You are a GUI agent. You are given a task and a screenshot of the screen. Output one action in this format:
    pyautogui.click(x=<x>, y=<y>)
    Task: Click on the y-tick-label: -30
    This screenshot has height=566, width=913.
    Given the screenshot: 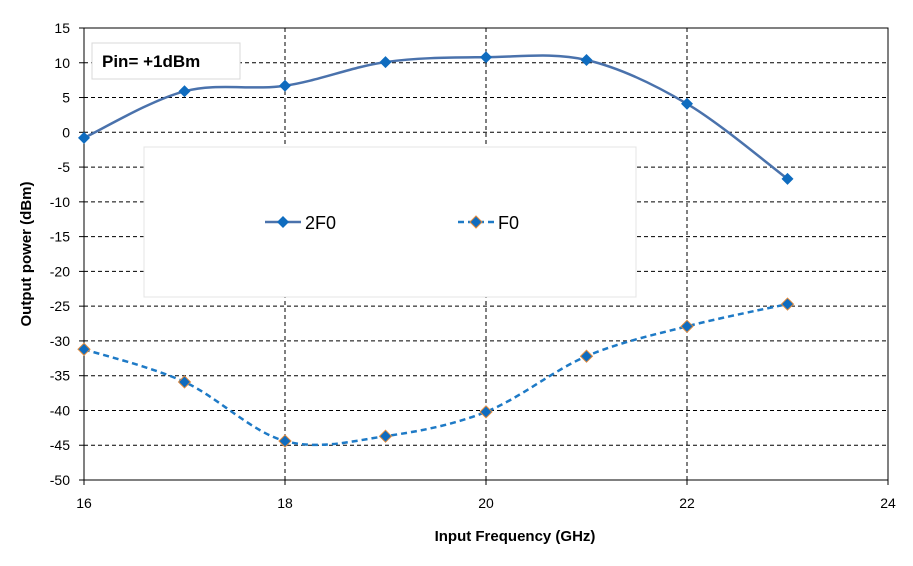 What is the action you would take?
    pyautogui.click(x=60, y=341)
    